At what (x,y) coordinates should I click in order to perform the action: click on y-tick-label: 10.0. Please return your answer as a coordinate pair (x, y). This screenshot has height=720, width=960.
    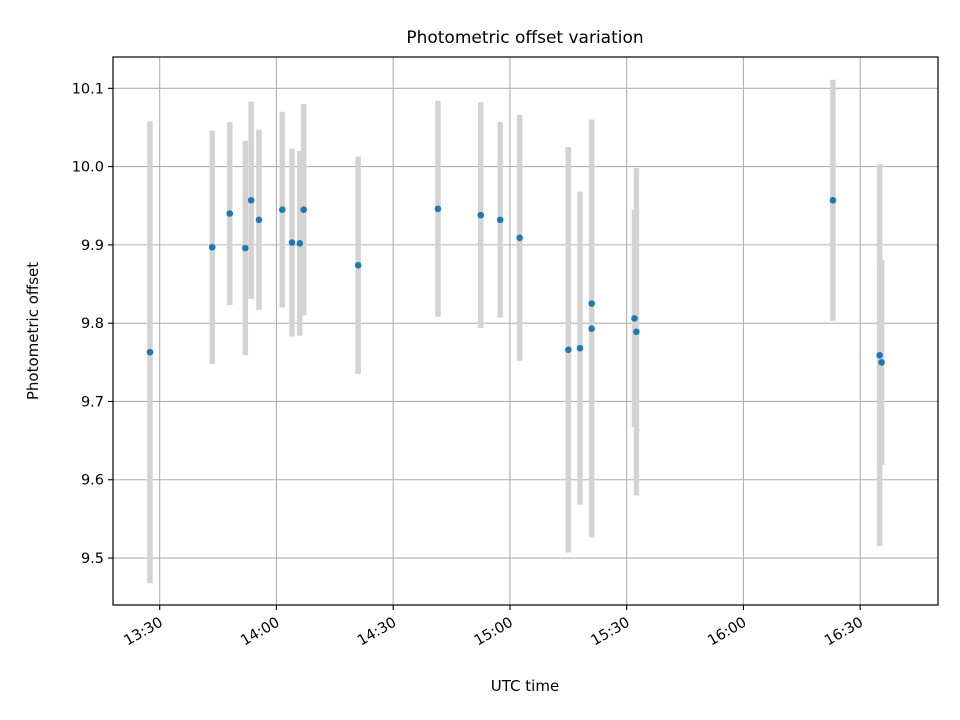
    Looking at the image, I should click on (88, 168).